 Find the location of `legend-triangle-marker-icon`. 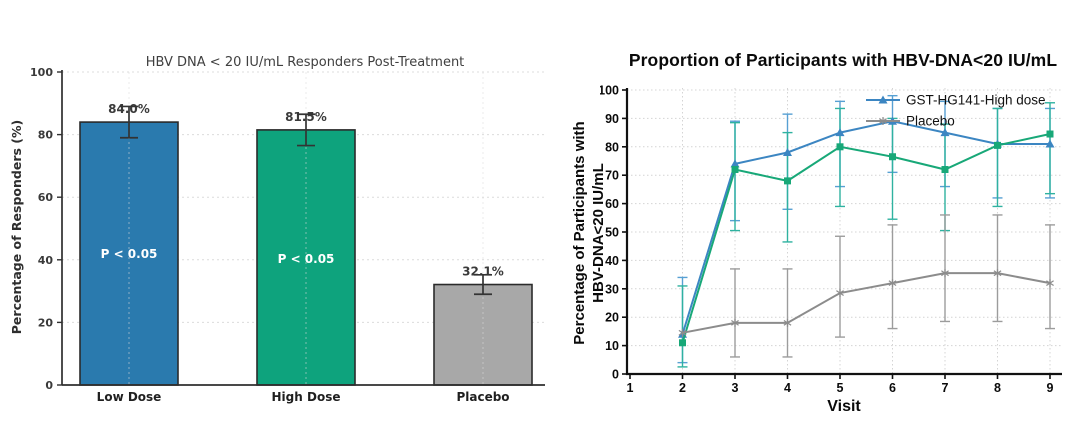

legend-triangle-marker-icon is located at coordinates (883, 99).